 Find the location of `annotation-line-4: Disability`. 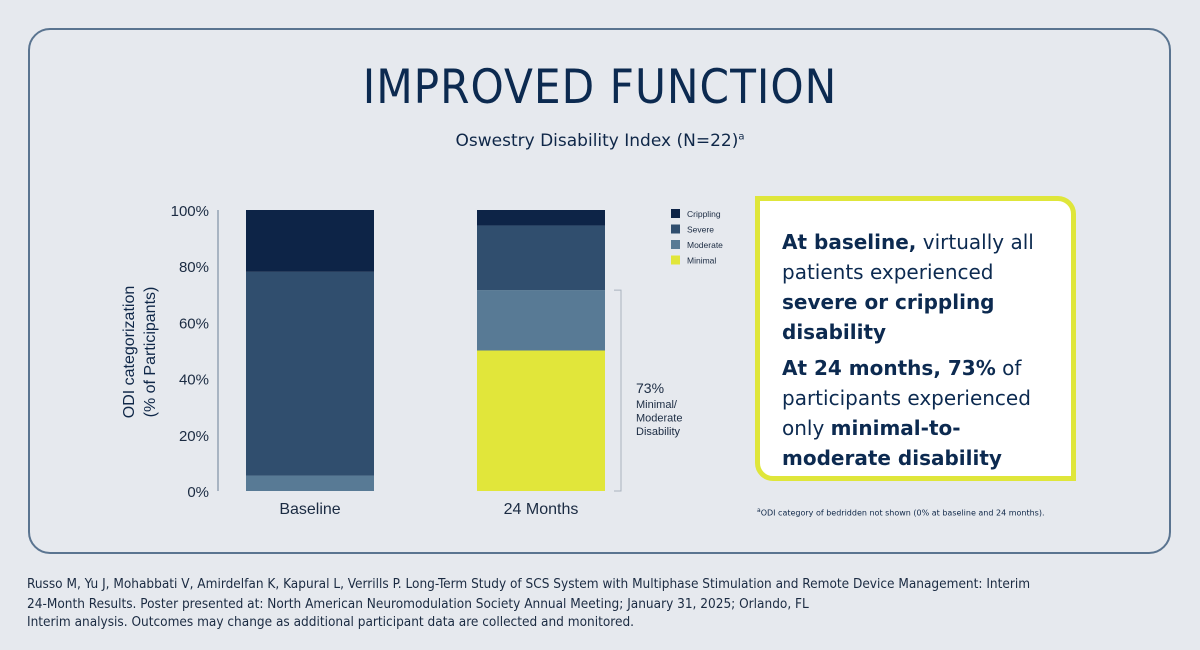

annotation-line-4: Disability is located at coordinates (658, 432).